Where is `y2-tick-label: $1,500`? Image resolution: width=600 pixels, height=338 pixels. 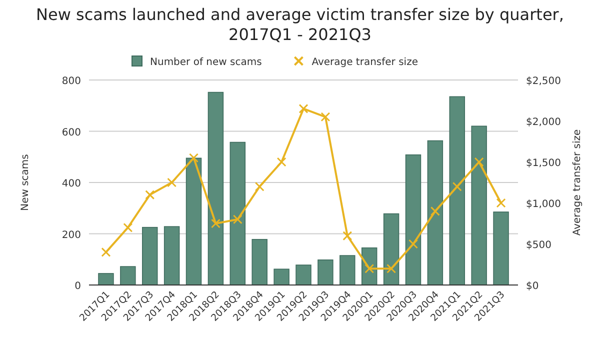 y2-tick-label: $1,500 is located at coordinates (543, 163).